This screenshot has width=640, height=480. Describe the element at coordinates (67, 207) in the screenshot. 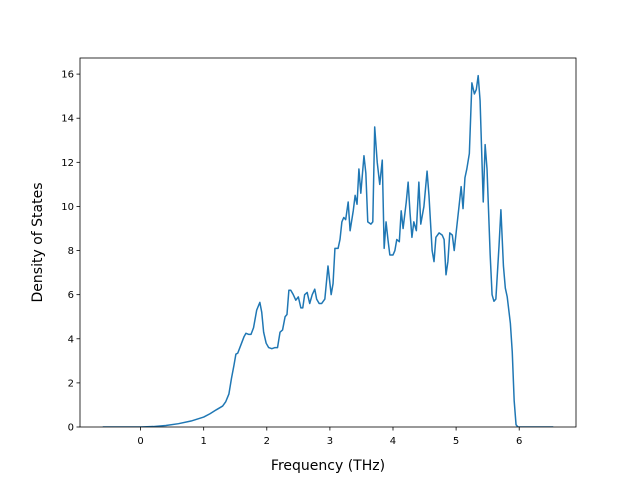

I see `y-tick-label: 10` at that location.